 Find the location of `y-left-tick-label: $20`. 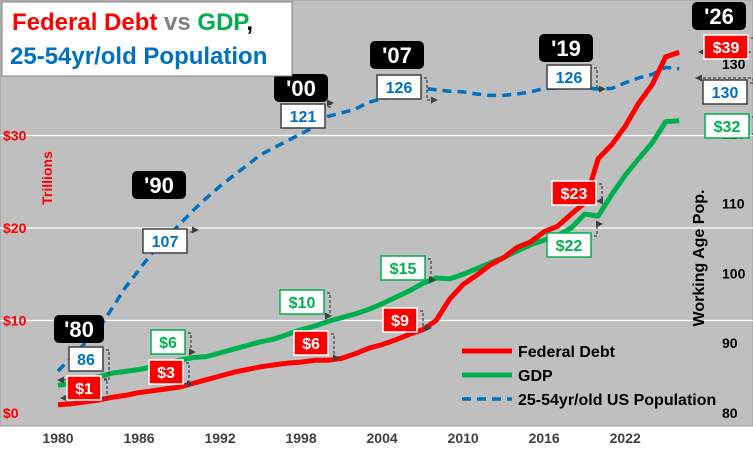

y-left-tick-label: $20 is located at coordinates (15, 228).